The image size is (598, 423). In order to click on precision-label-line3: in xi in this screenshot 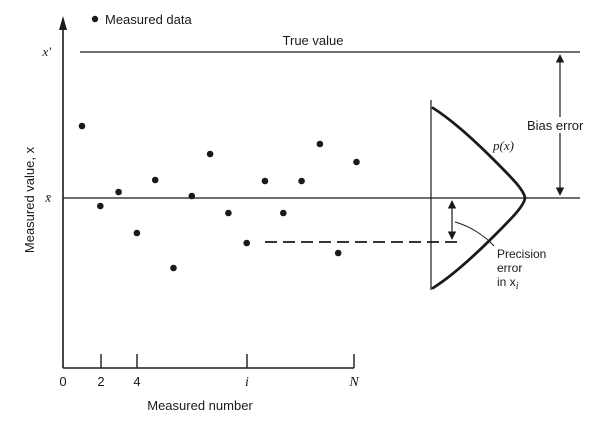, I will do `click(508, 283)`.